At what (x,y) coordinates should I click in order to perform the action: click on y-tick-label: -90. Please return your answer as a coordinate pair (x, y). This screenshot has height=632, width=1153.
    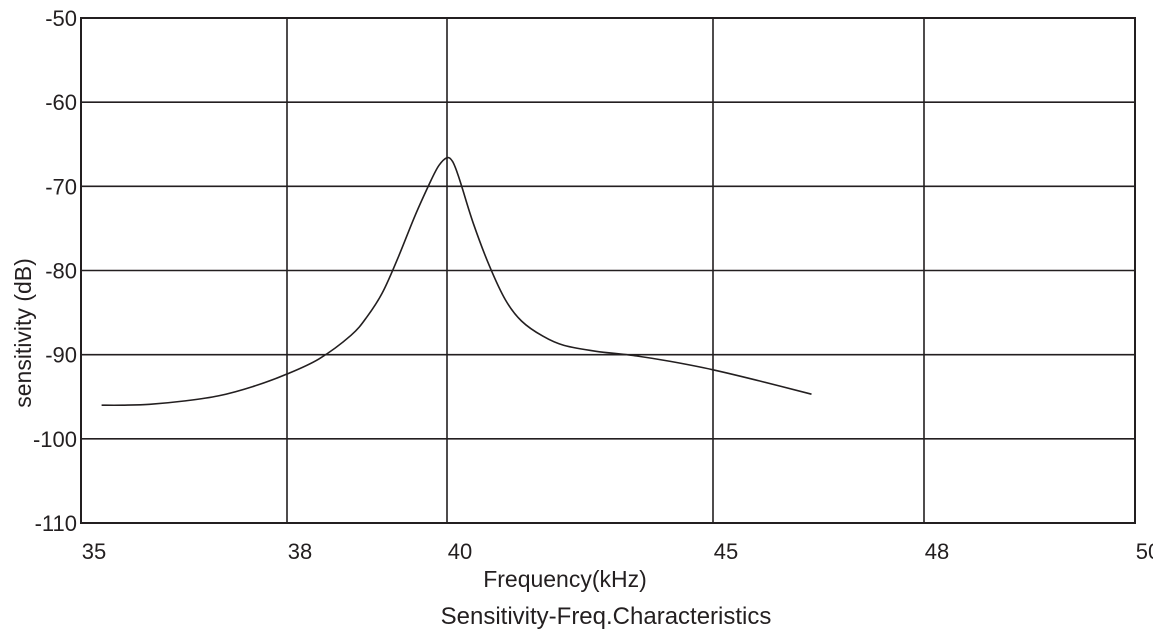
    Looking at the image, I should click on (61, 355).